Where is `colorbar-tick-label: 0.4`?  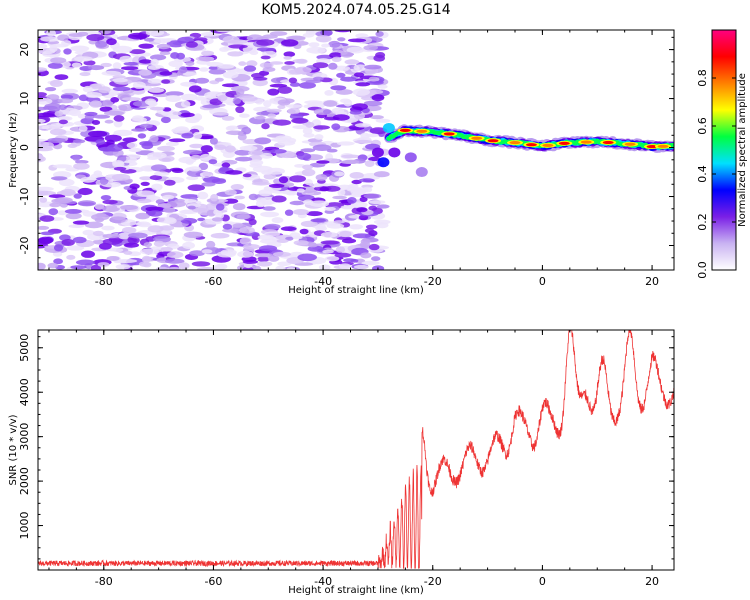 colorbar-tick-label: 0.4 is located at coordinates (702, 174).